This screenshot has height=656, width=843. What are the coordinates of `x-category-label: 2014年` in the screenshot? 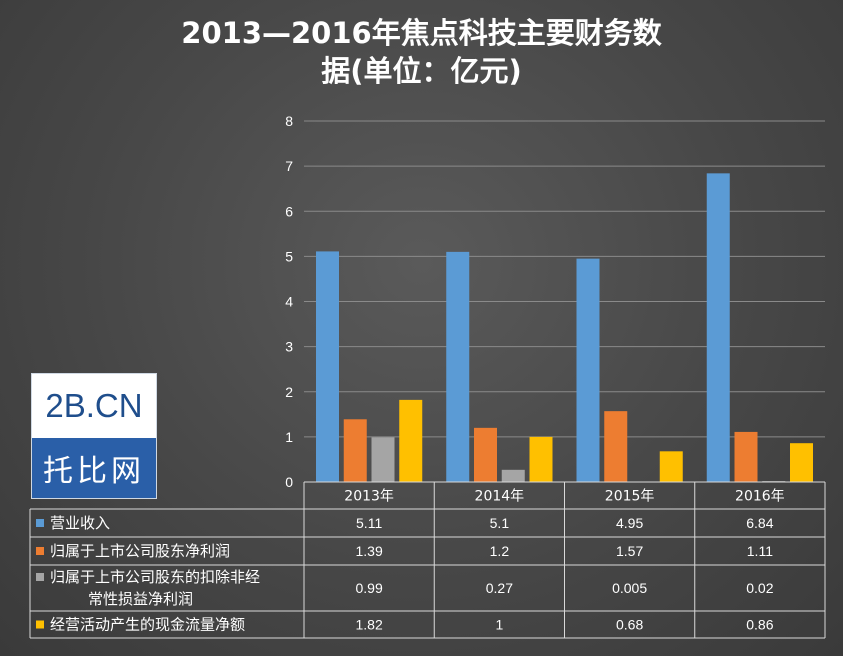 It's located at (500, 497).